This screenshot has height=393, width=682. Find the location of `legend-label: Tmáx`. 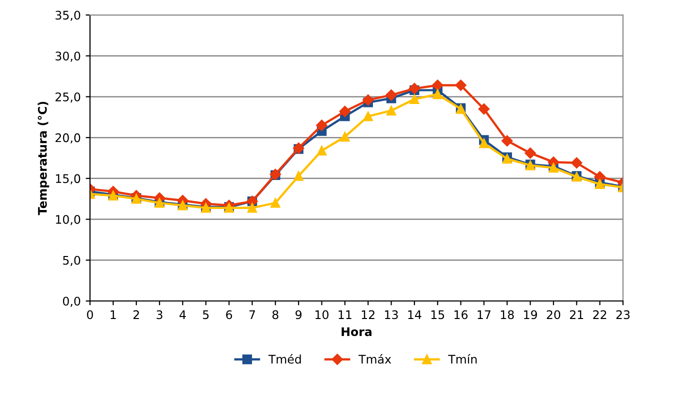

legend-label: Tmáx is located at coordinates (375, 359).